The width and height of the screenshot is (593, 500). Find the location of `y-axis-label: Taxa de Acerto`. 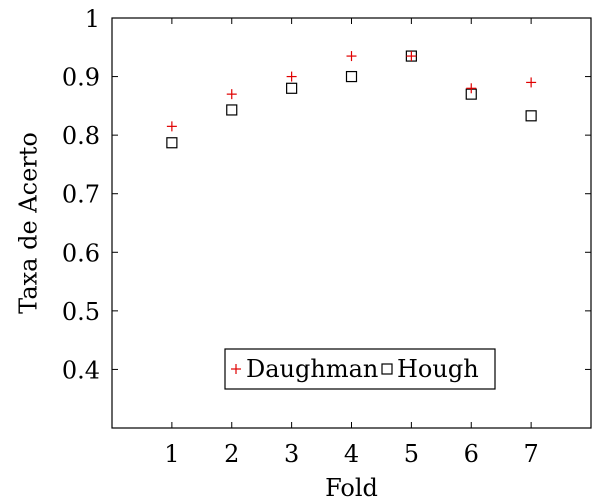

y-axis-label: Taxa de Acerto is located at coordinates (29, 223).